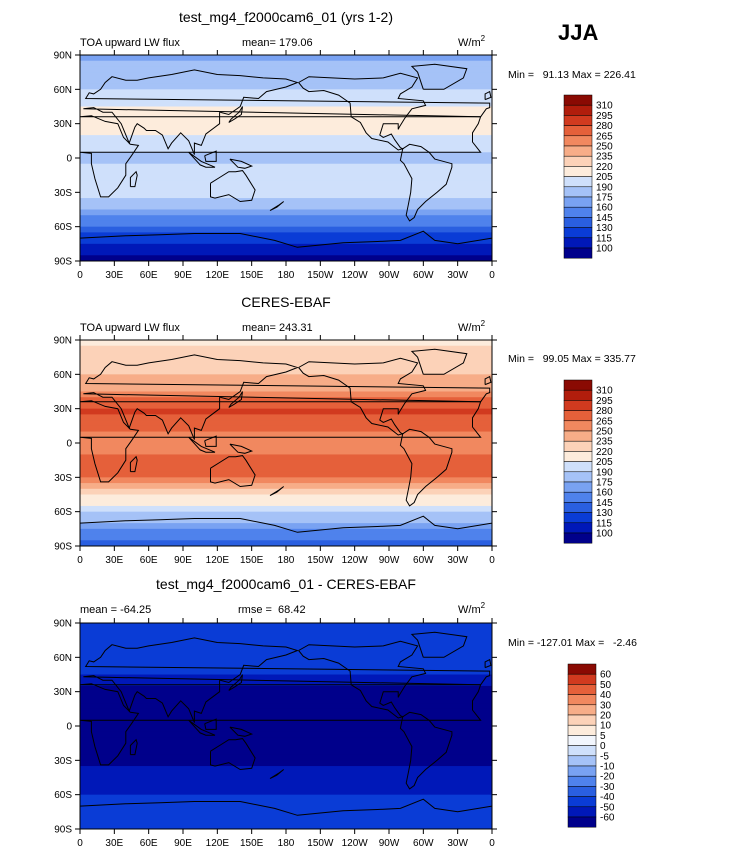 Image resolution: width=732 pixels, height=858 pixels. What do you see at coordinates (604, 442) in the screenshot?
I see `colorbar-label: 235` at bounding box center [604, 442].